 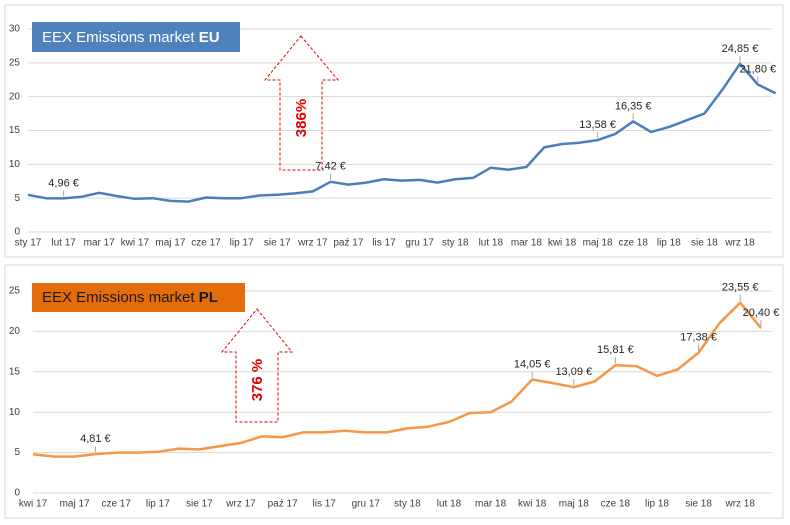 I want to click on value-label: 23,55 €, so click(x=740, y=288).